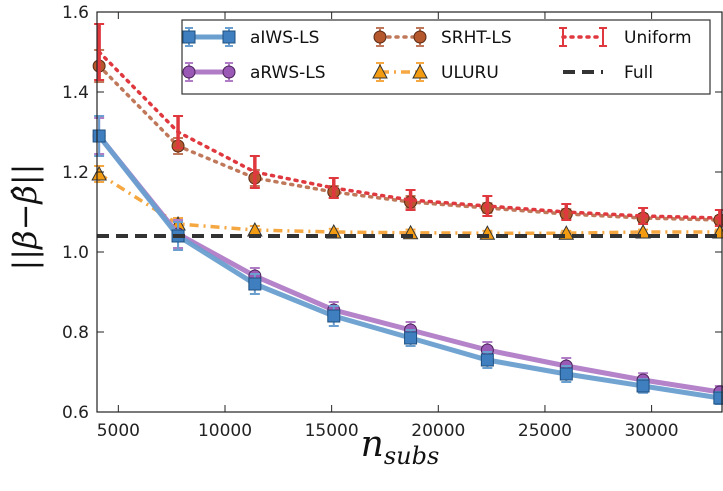 Image resolution: width=723 pixels, height=491 pixels. Describe the element at coordinates (332, 431) in the screenshot. I see `x-tick-label: 15000` at that location.